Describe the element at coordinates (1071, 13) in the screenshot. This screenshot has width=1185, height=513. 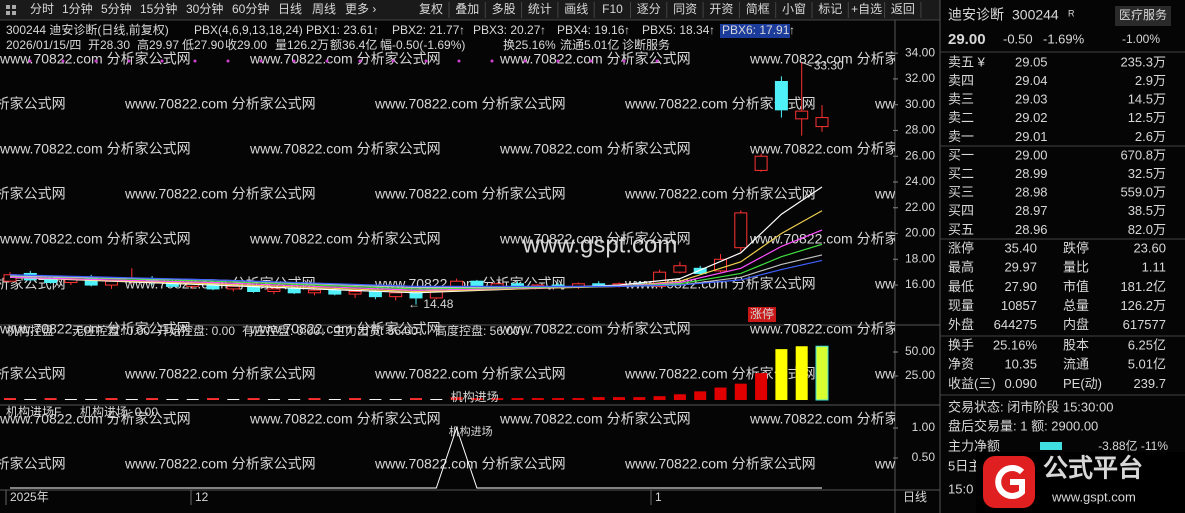
I see `tag: R` at that location.